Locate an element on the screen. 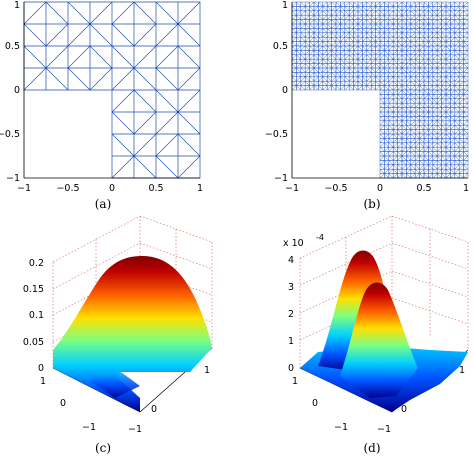  caption-a: (a) is located at coordinates (103, 204).